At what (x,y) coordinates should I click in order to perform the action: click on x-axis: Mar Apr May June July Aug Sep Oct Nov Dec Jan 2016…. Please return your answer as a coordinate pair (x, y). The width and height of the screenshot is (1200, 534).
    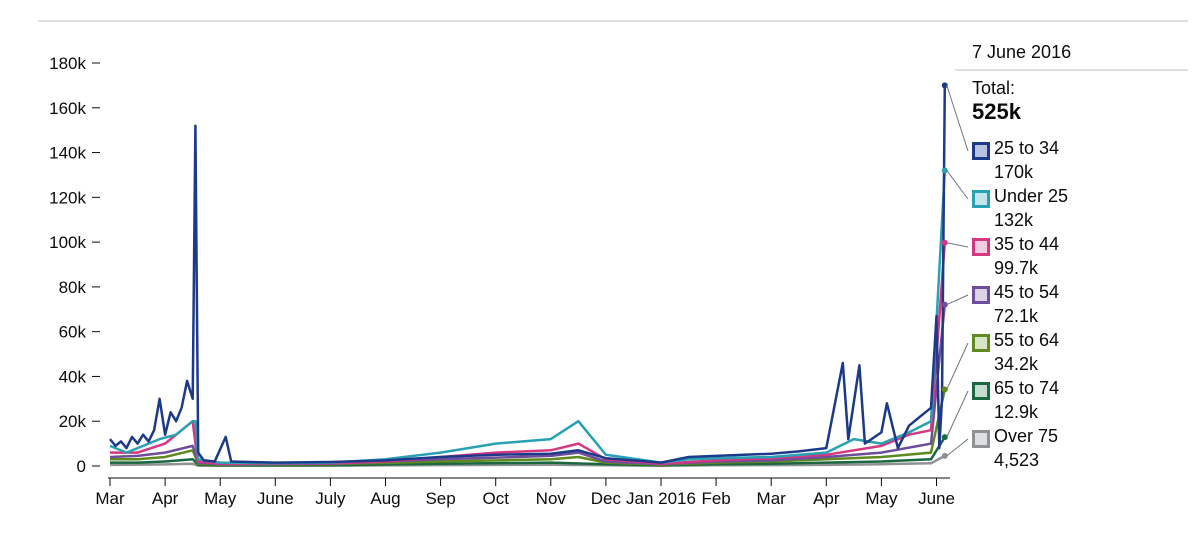
    Looking at the image, I should click on (525, 492).